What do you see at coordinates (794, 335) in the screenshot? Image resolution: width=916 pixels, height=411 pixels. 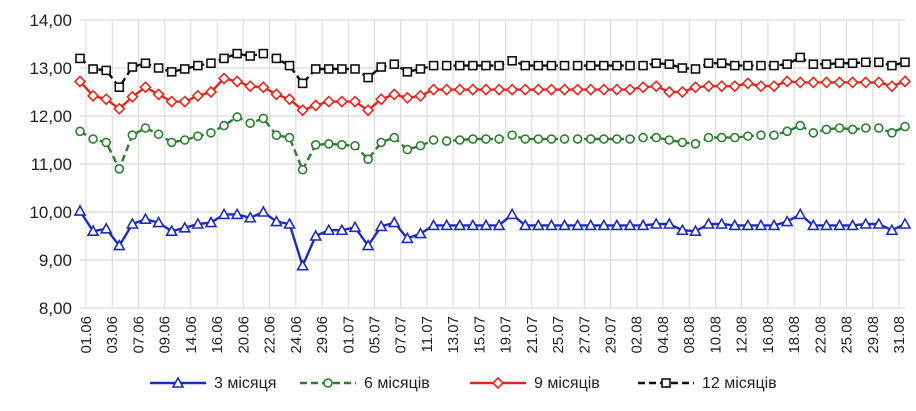 I see `x-tick-label: 18.08` at bounding box center [794, 335].